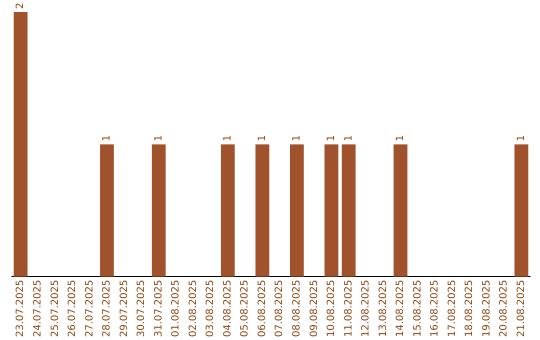  I want to click on x-tick-label: 28.07.2025, so click(107, 309).